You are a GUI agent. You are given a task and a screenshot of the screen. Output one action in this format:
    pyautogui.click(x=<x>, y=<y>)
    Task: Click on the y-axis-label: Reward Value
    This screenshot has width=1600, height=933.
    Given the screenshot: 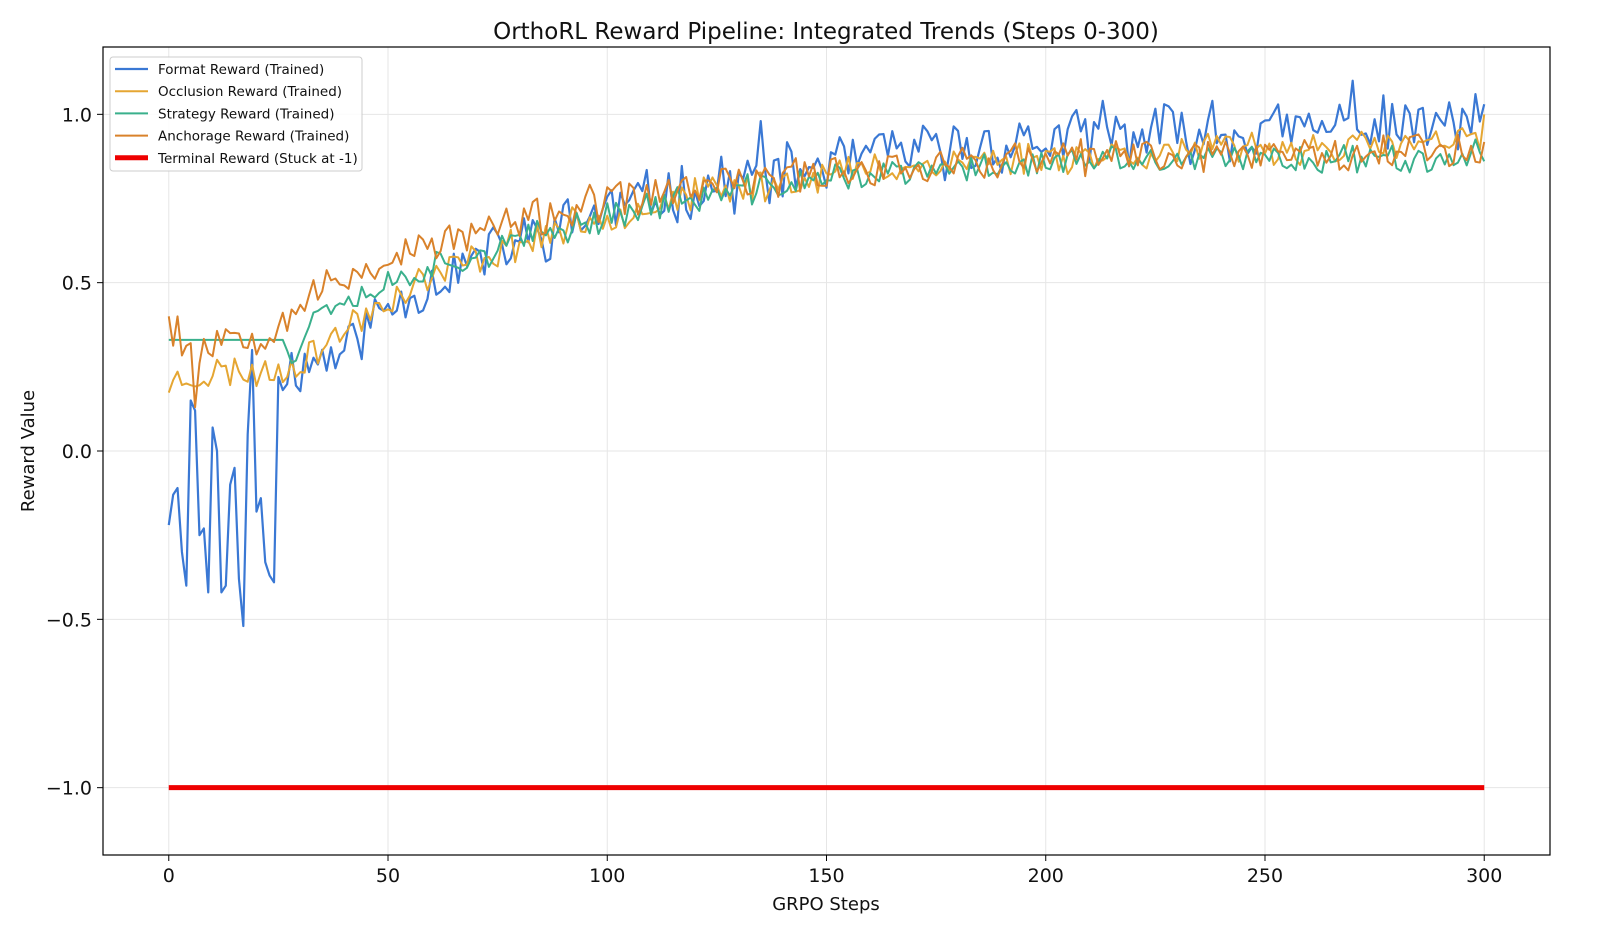 What is the action you would take?
    pyautogui.click(x=28, y=451)
    